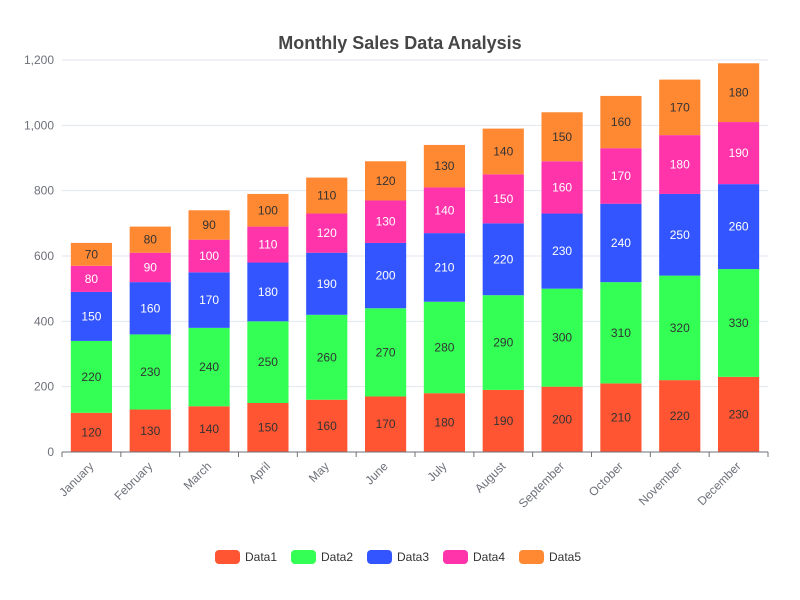 The height and width of the screenshot is (600, 800). What do you see at coordinates (660, 483) in the screenshot?
I see `x-tick-label: November` at bounding box center [660, 483].